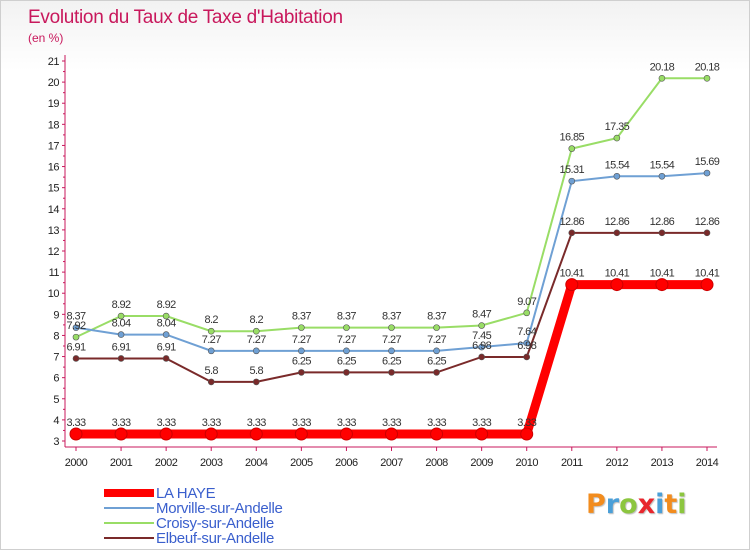 This screenshot has height=551, width=750. What do you see at coordinates (56, 400) in the screenshot?
I see `y-tick-label: 5` at bounding box center [56, 400].